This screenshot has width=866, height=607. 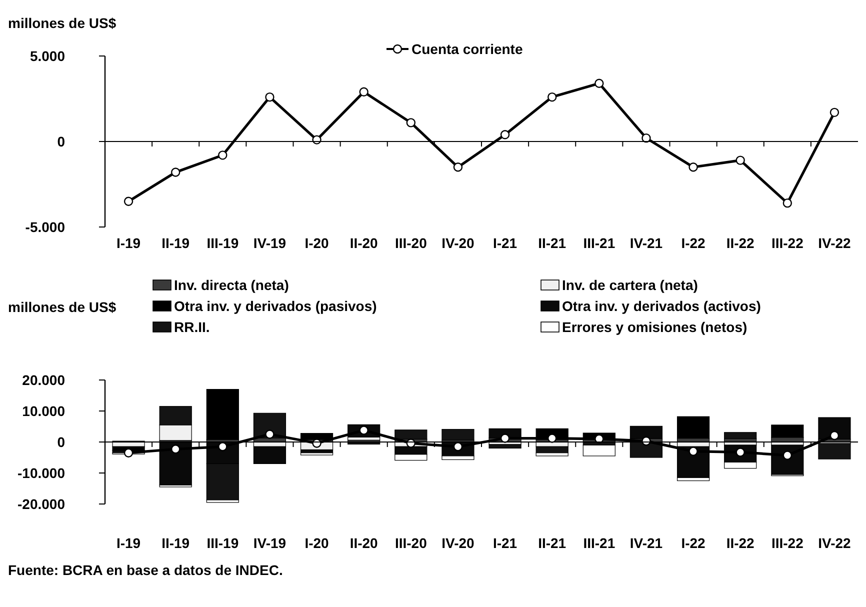 I want to click on legend-label: Otra inv. y derivados (activos), so click(x=661, y=306).